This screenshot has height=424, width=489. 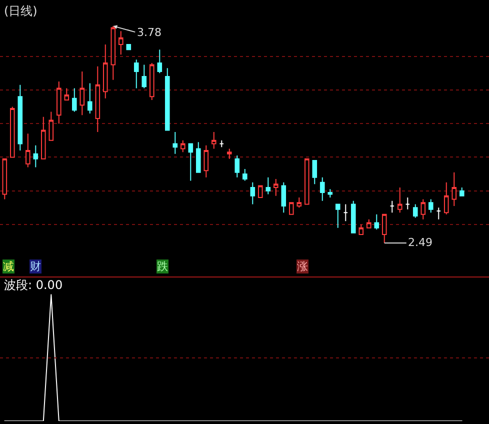 I want to click on text: 减, so click(x=8, y=266).